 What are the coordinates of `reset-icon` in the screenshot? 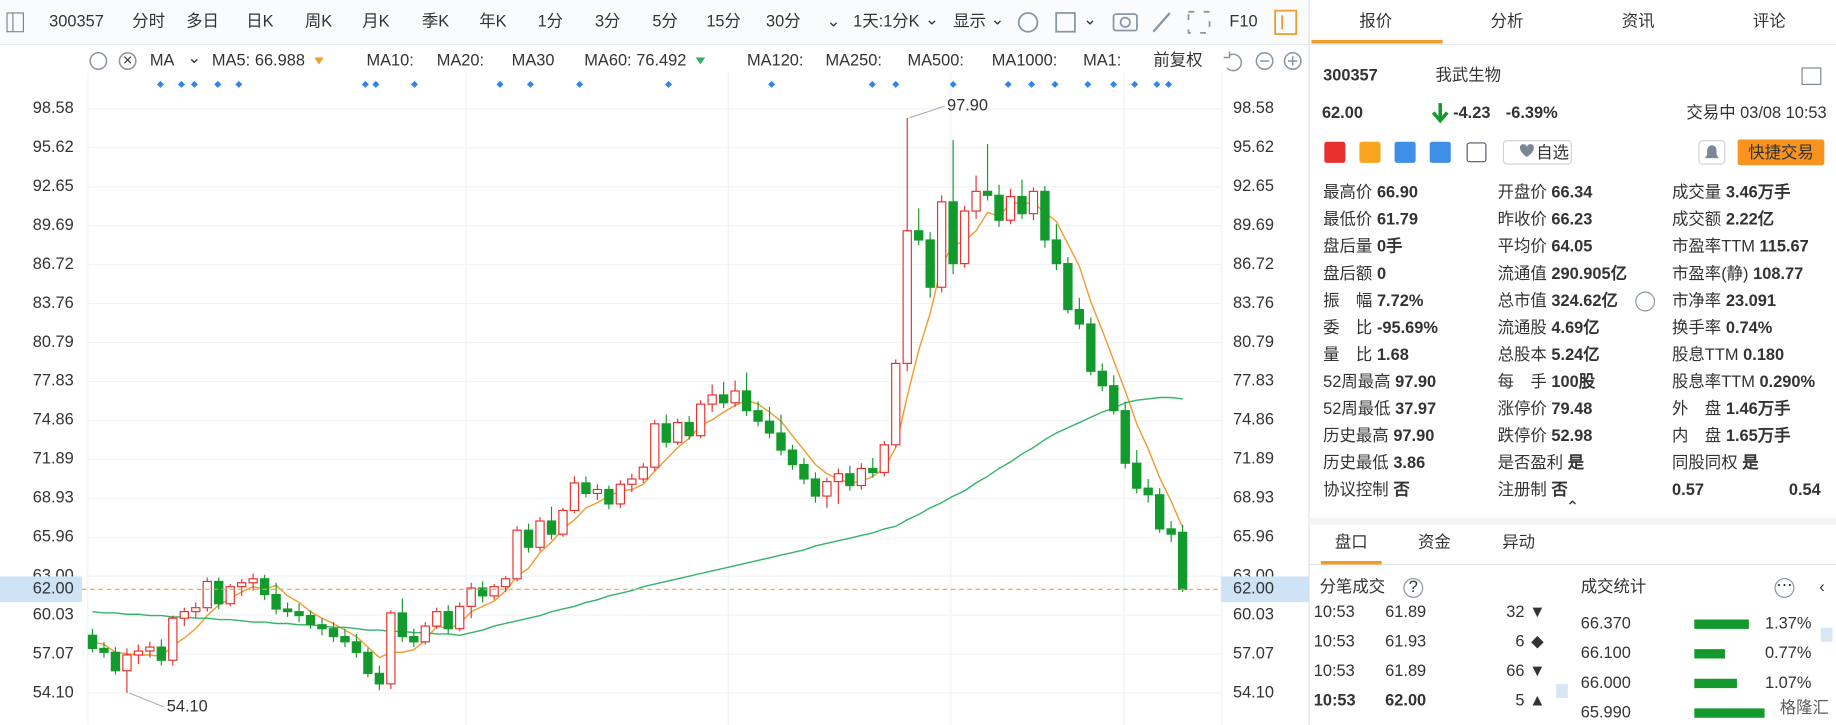 It's located at (1233, 61).